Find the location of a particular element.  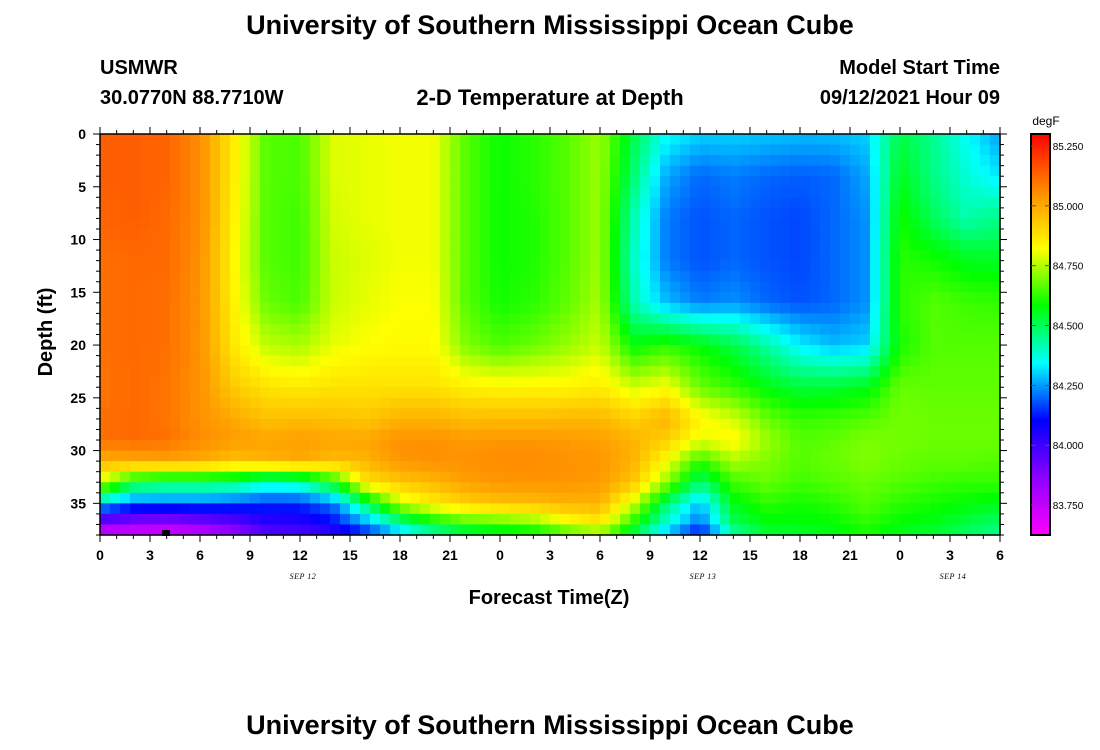

x-tick-label: 3 is located at coordinates (950, 555).